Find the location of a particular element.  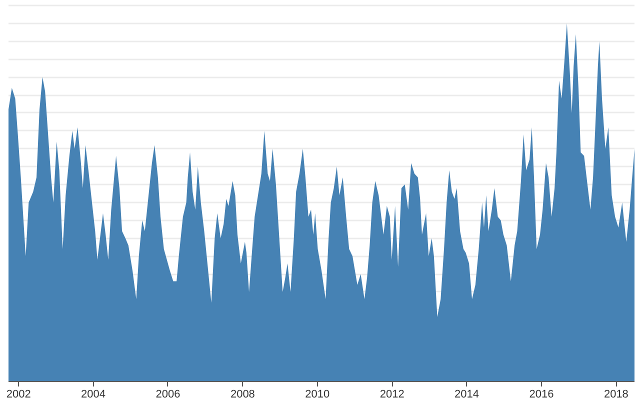

x-tick-label: 2008 is located at coordinates (242, 394).